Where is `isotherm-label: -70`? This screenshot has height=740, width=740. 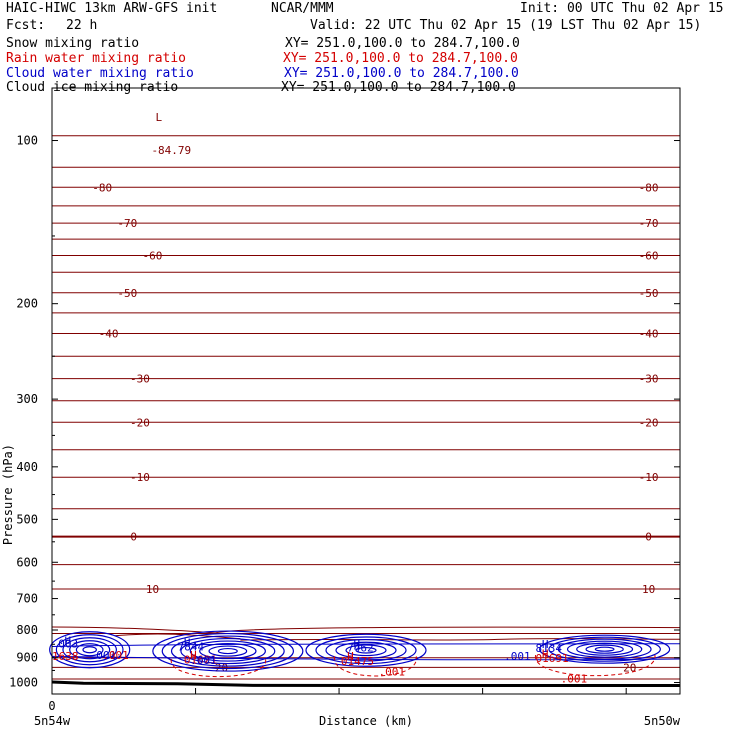
isotherm-label: -70 is located at coordinates (127, 223).